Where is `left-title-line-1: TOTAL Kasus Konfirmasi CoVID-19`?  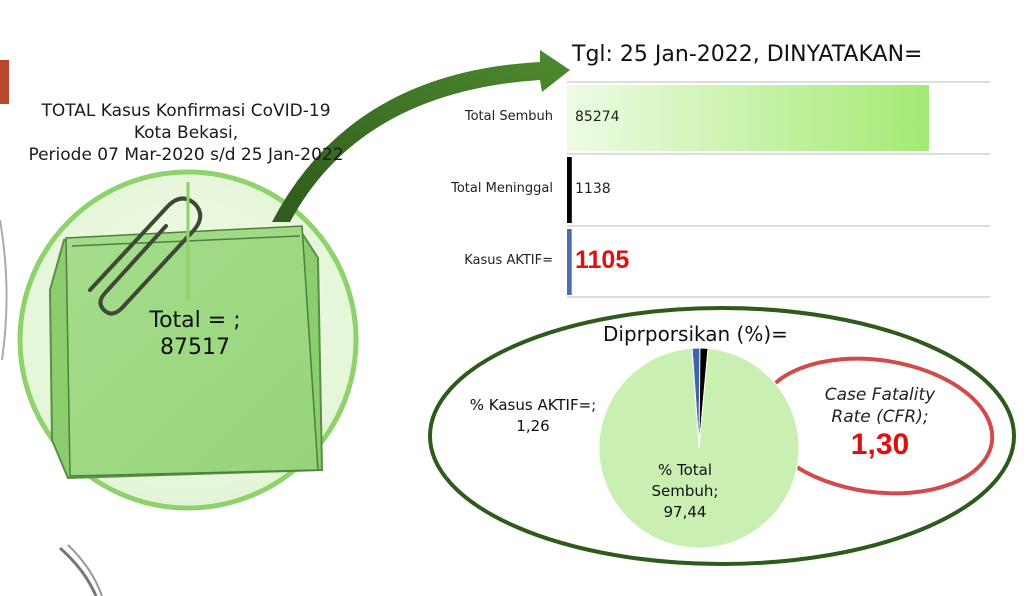 left-title-line-1: TOTAL Kasus Konfirmasi CoVID-19 is located at coordinates (186, 111).